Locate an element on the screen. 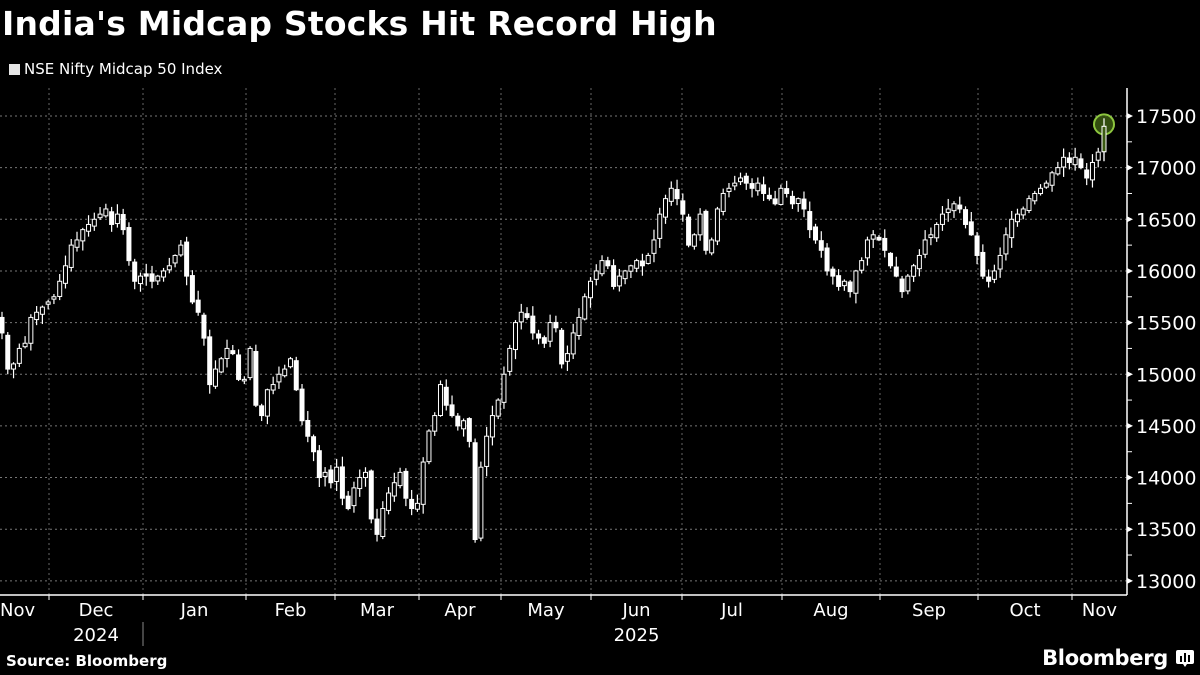  source-note: Source: Bloomberg is located at coordinates (87, 661).